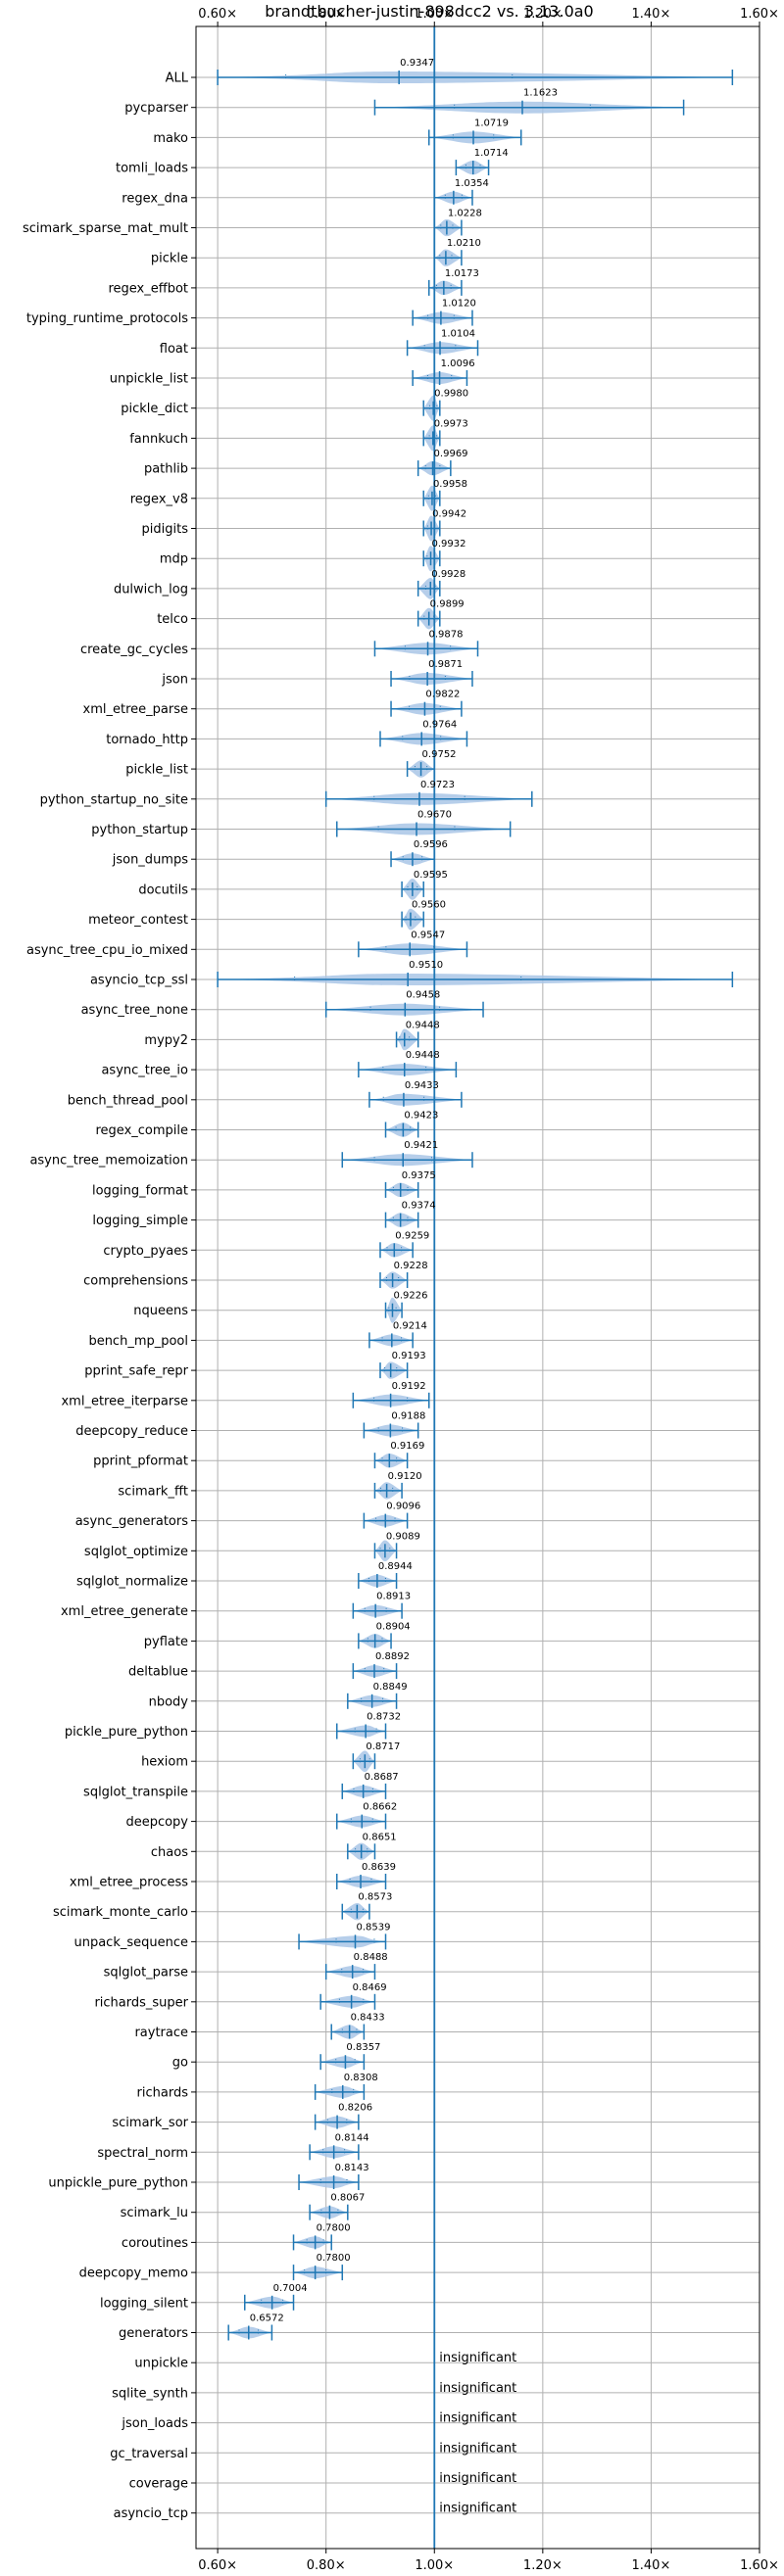 This screenshot has height=2576, width=784. I want to click on benchmark-label: regex_compile, so click(141, 1130).